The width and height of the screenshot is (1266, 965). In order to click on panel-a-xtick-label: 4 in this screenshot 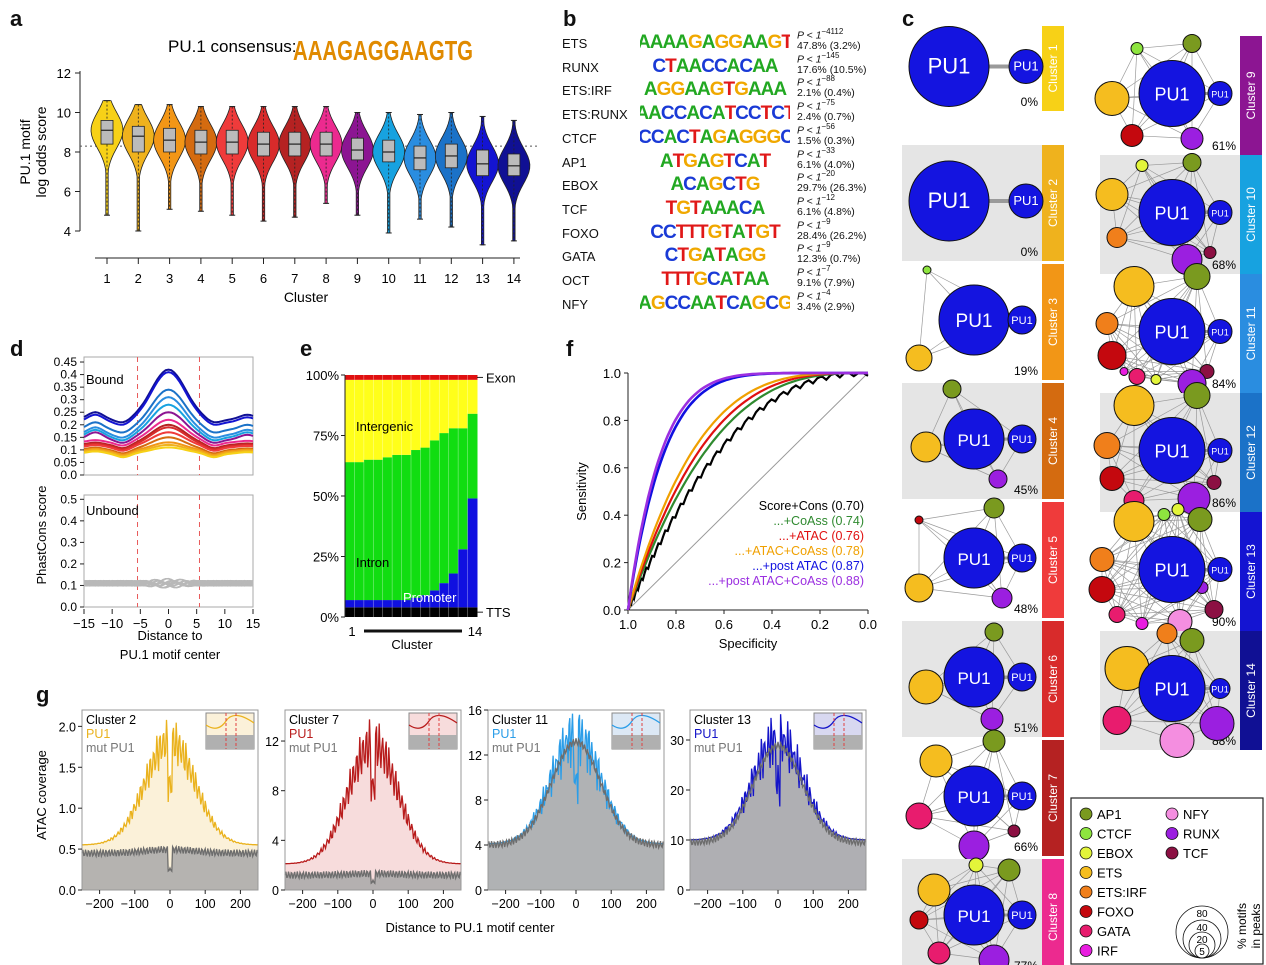, I will do `click(200, 278)`.